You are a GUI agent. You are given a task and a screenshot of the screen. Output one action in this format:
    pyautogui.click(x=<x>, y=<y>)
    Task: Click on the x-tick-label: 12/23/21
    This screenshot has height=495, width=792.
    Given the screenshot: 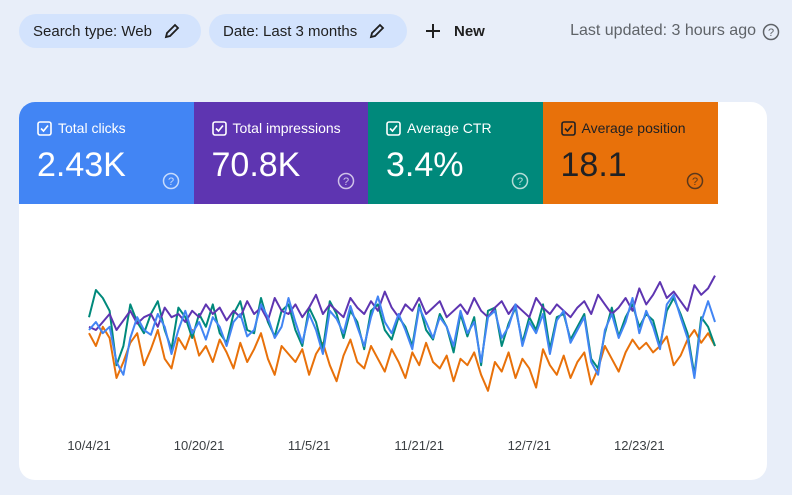 What is the action you would take?
    pyautogui.click(x=639, y=445)
    